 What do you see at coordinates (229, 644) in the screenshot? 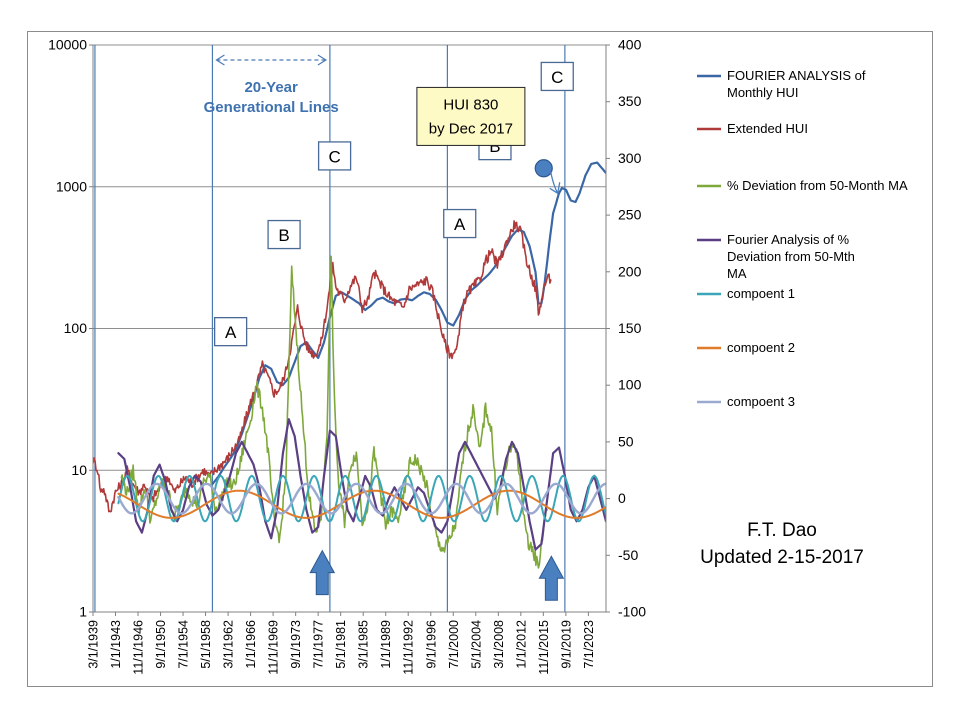
I see `x-tick-label: 3/1/1962` at bounding box center [229, 644].